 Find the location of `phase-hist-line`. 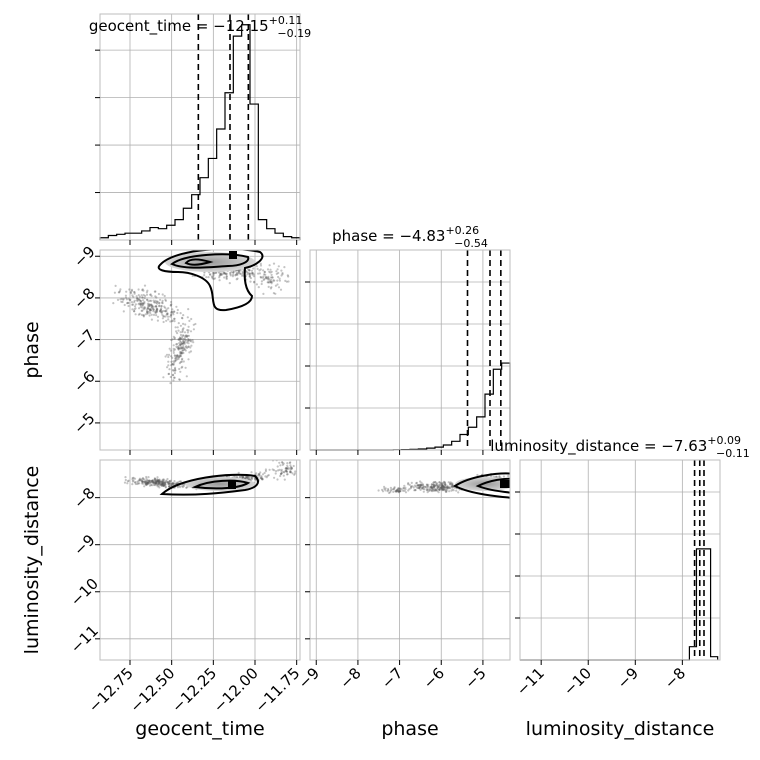

phase-hist-line is located at coordinates (410, 406).